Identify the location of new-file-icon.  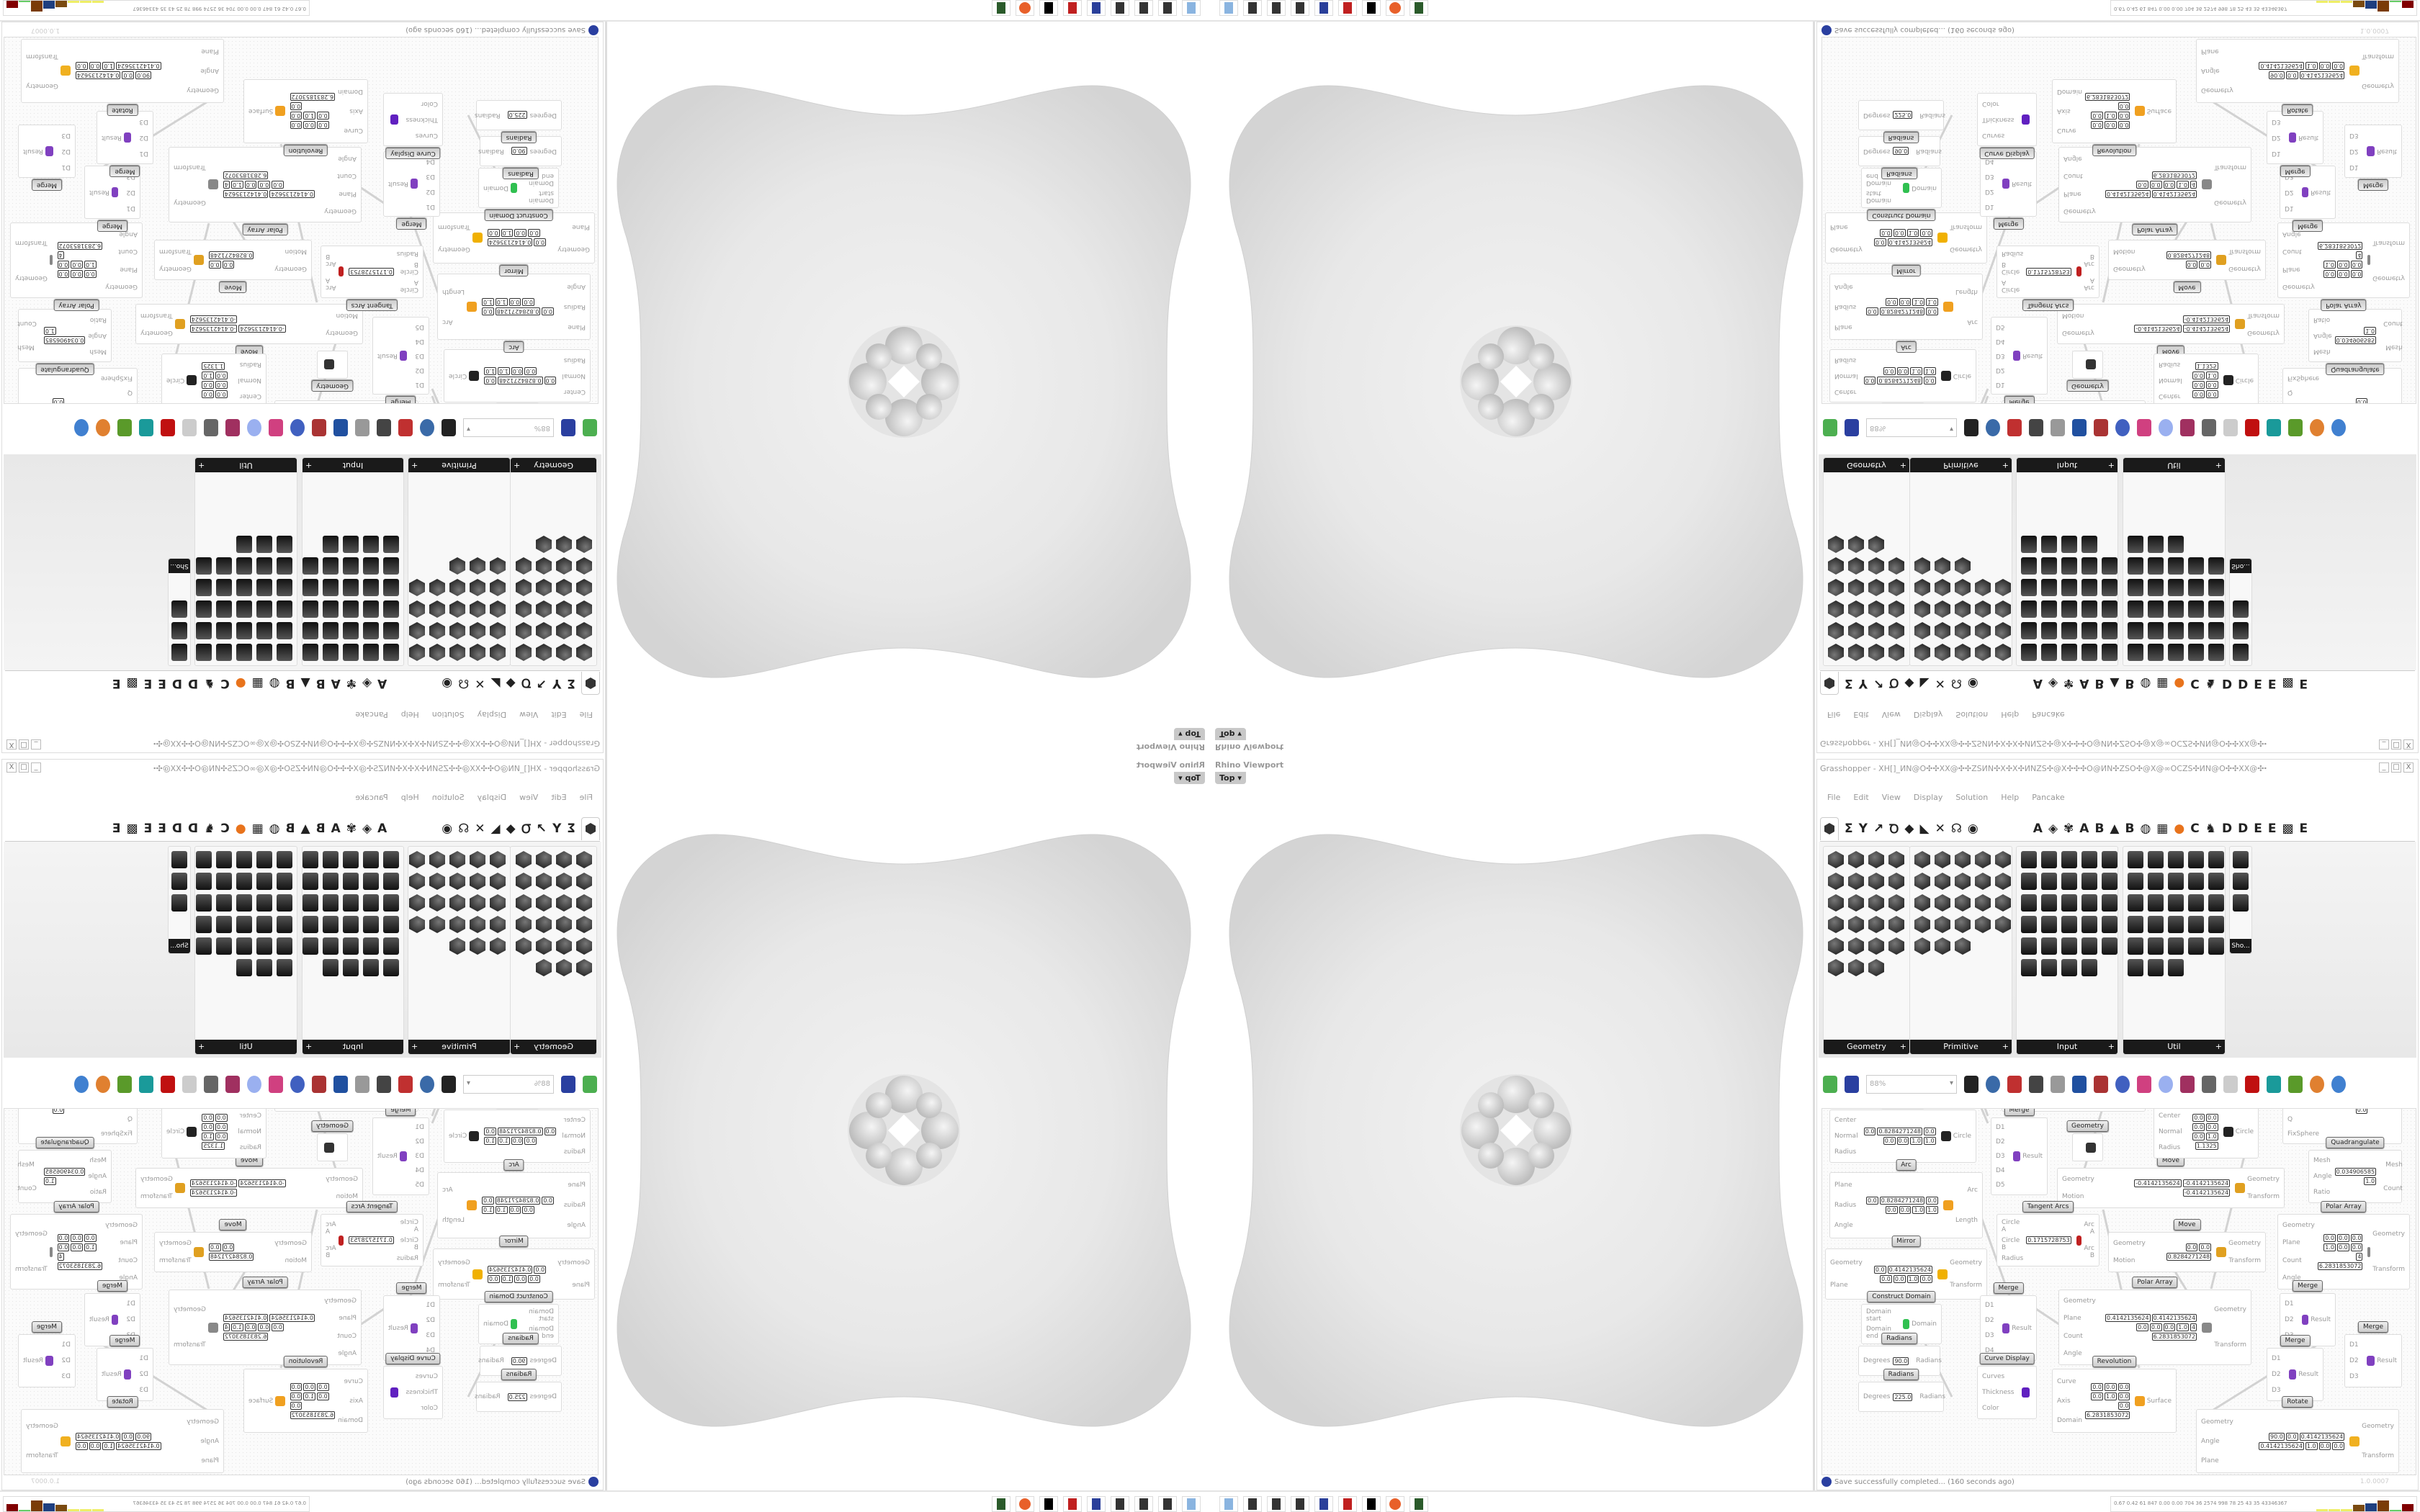
(1830, 1084).